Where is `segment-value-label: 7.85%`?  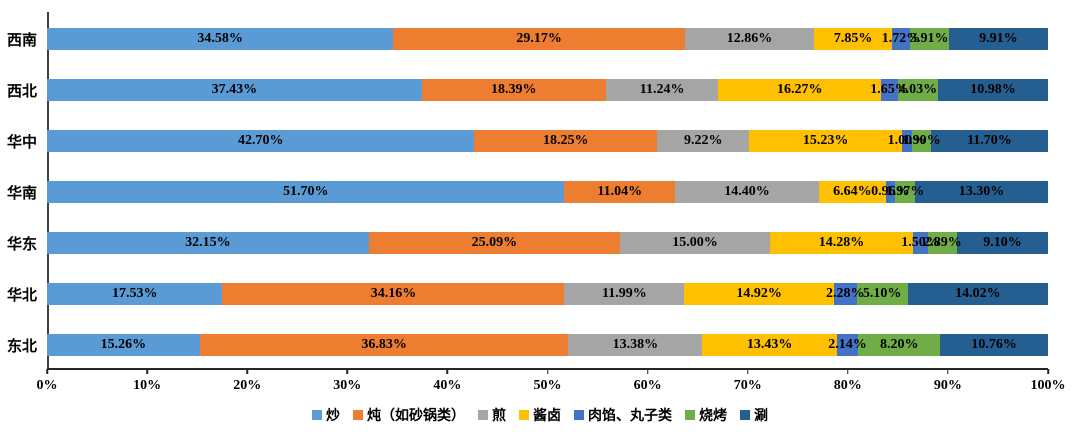 segment-value-label: 7.85% is located at coordinates (853, 38).